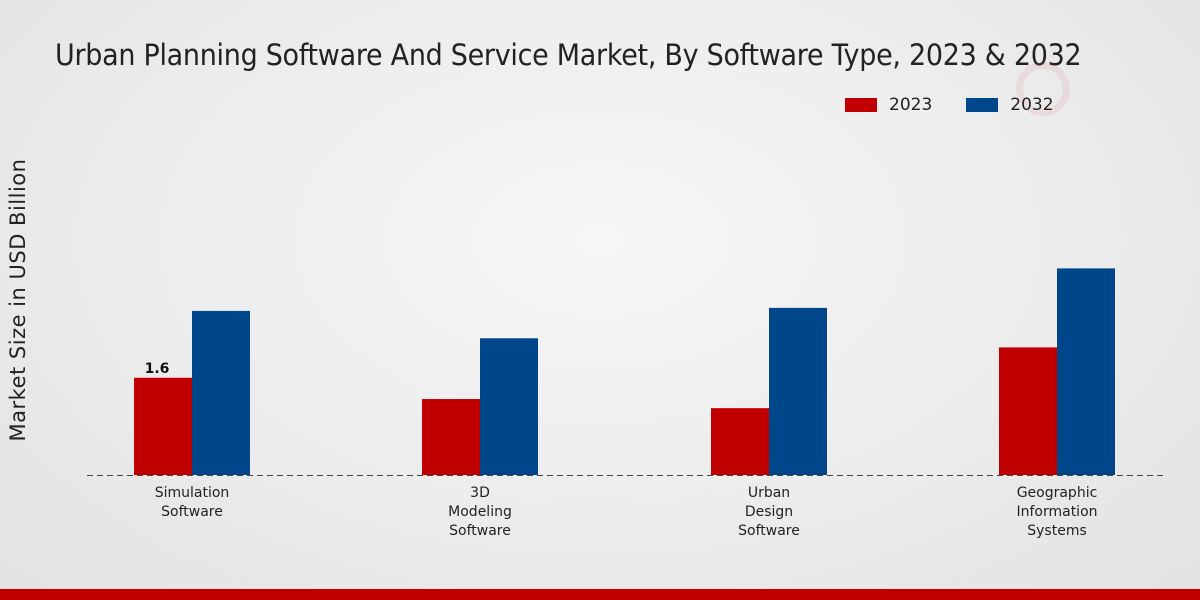 The height and width of the screenshot is (600, 1200). What do you see at coordinates (157, 369) in the screenshot?
I see `data-label-0: 1.6` at bounding box center [157, 369].